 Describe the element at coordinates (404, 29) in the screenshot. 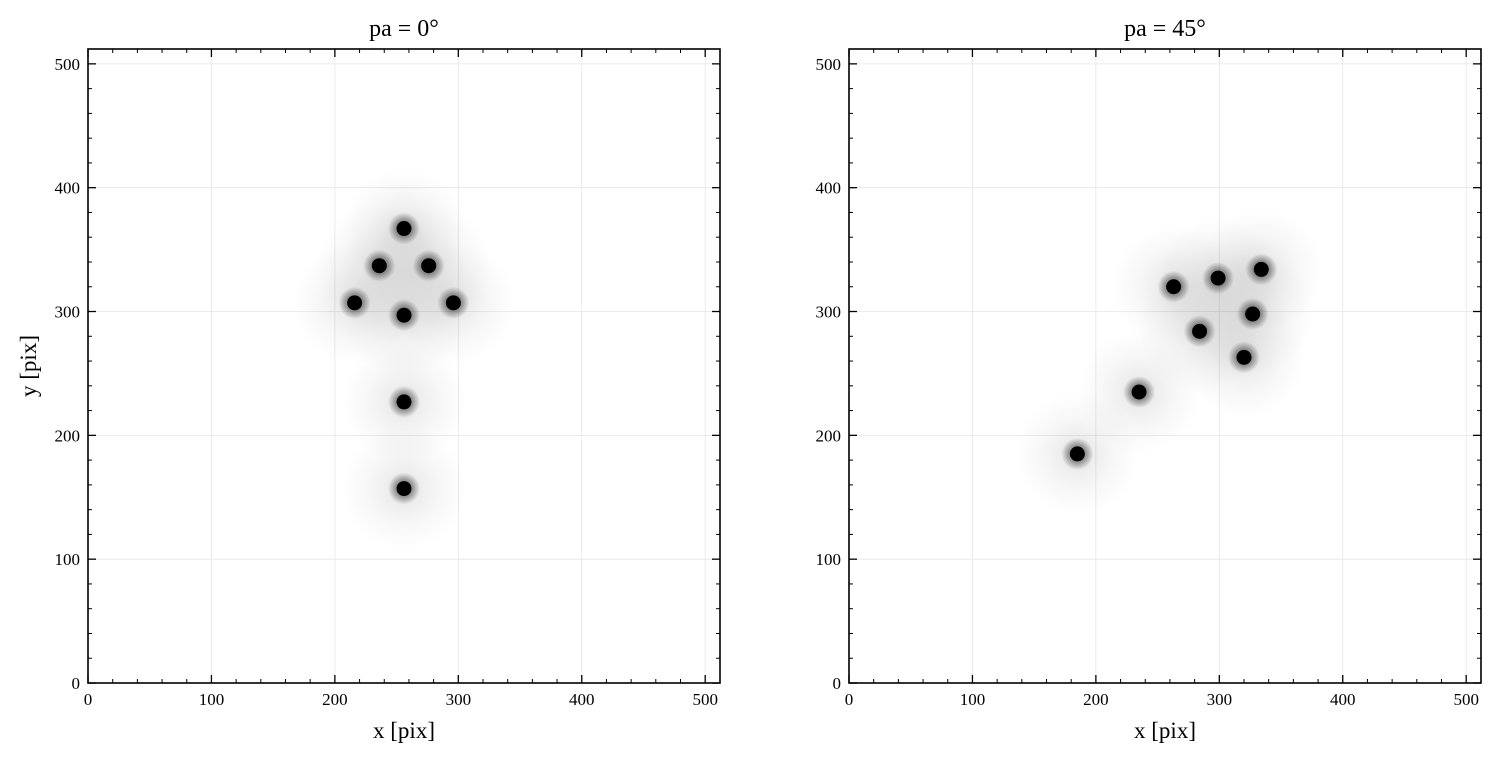

I see `panel-title: pa = 0°` at that location.